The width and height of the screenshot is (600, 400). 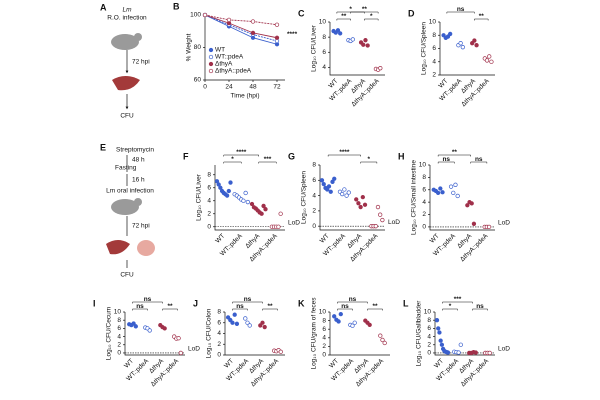 What do you see at coordinates (138, 180) in the screenshot?
I see `diagram-text: 16 h` at bounding box center [138, 180].